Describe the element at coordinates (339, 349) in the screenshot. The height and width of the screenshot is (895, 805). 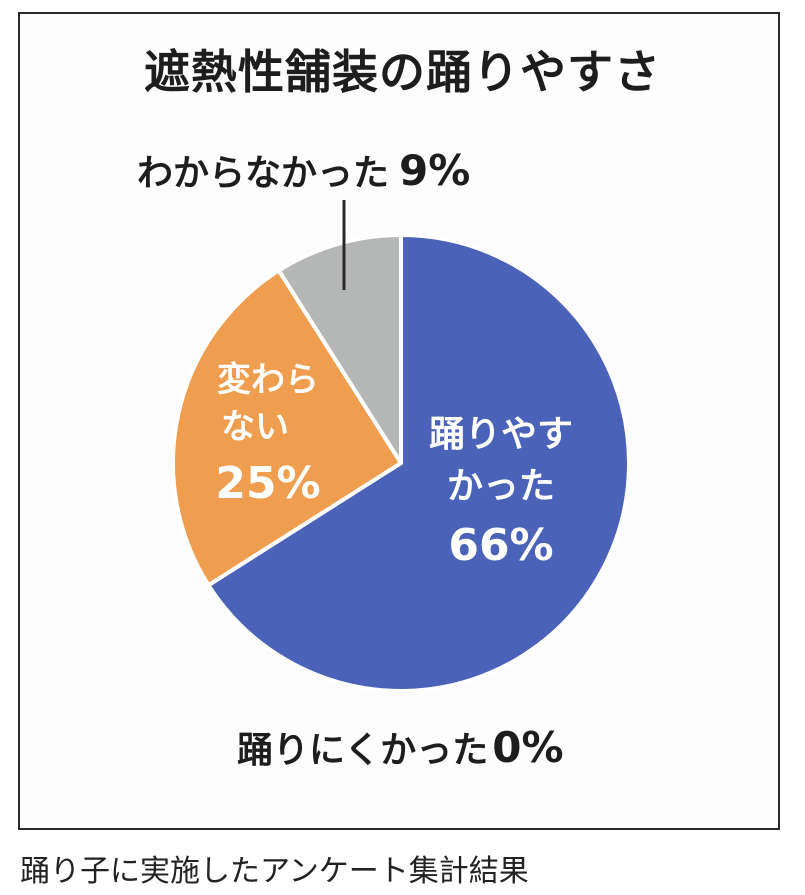
I see `pie-slice-unknown` at that location.